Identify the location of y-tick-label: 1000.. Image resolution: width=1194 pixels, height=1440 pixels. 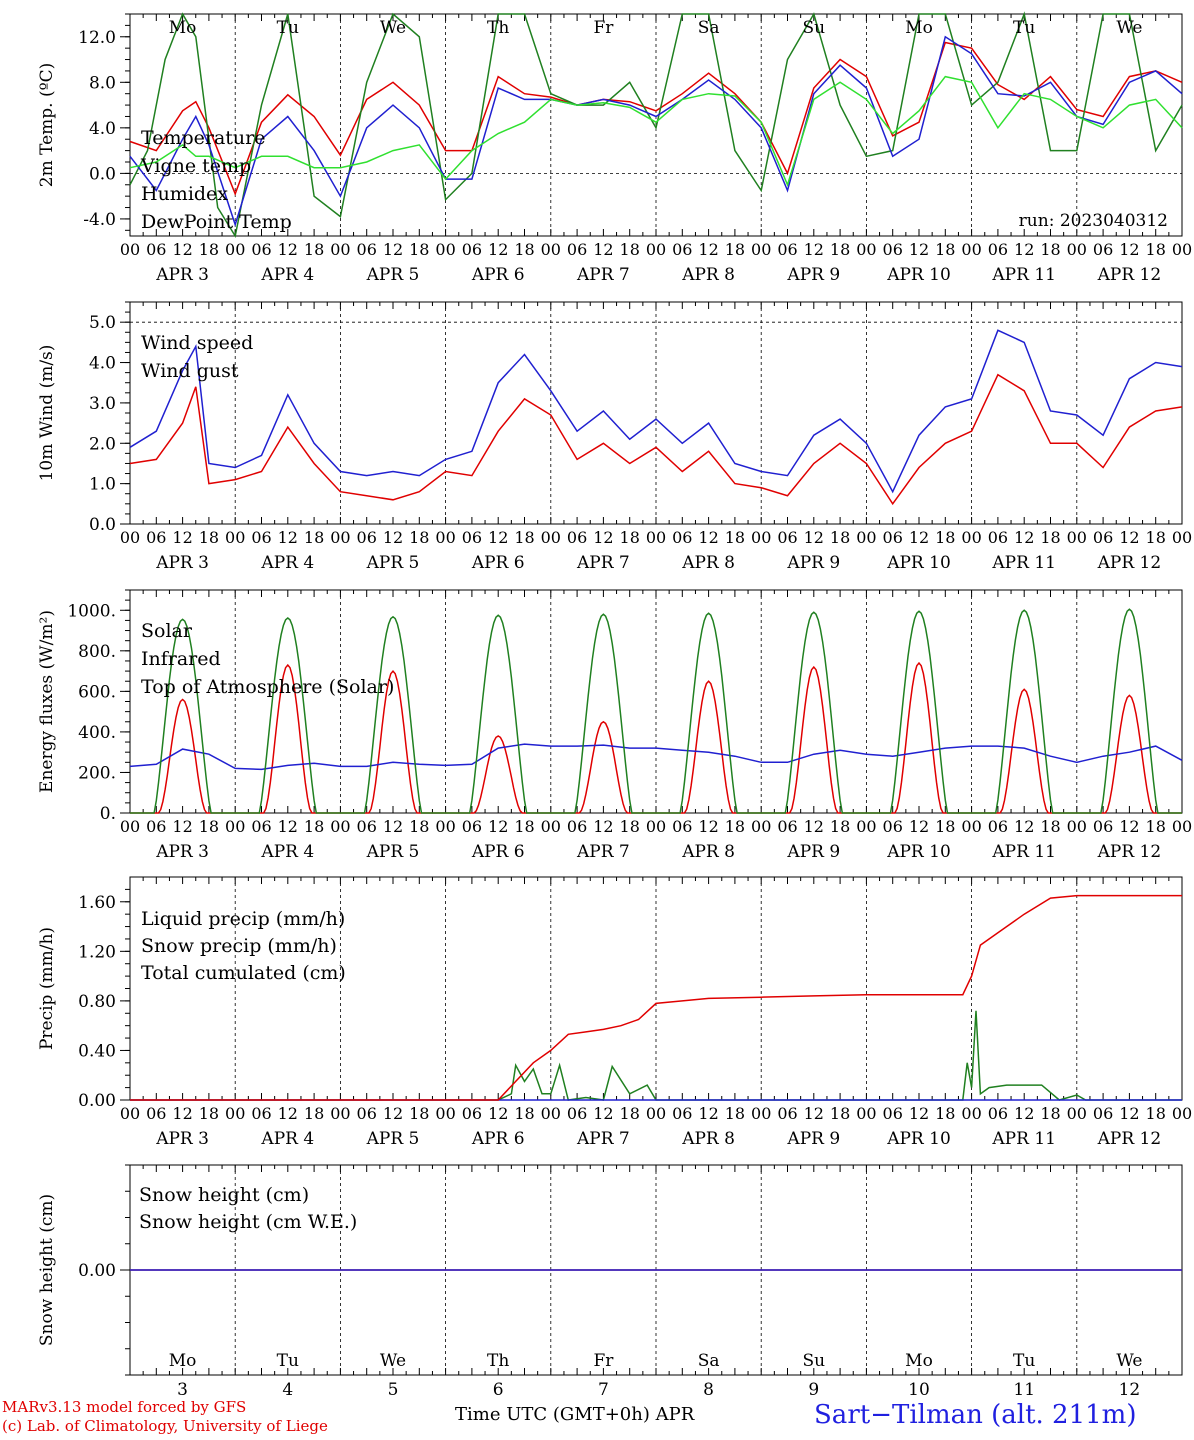
(91, 611).